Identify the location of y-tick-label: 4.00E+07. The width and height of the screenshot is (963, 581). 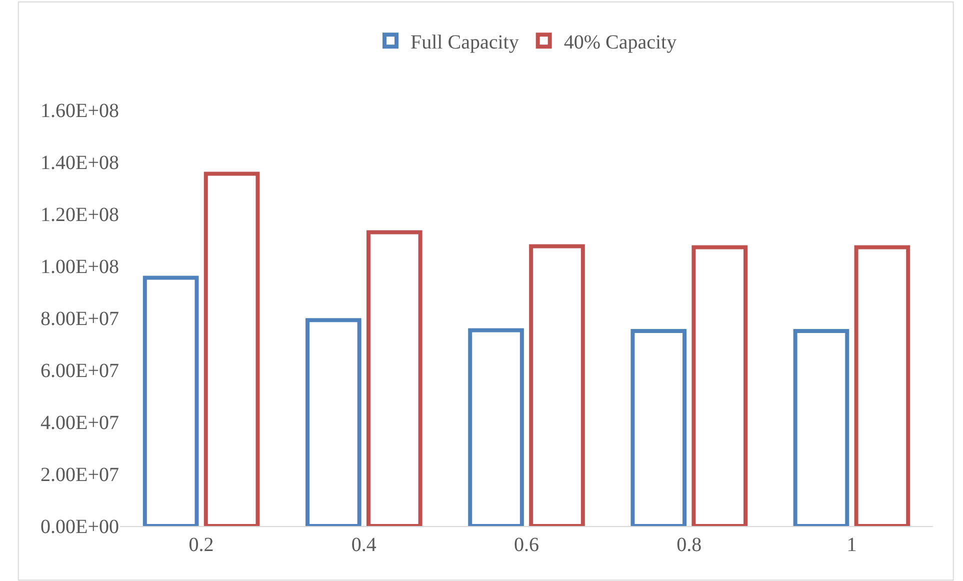
(79, 423).